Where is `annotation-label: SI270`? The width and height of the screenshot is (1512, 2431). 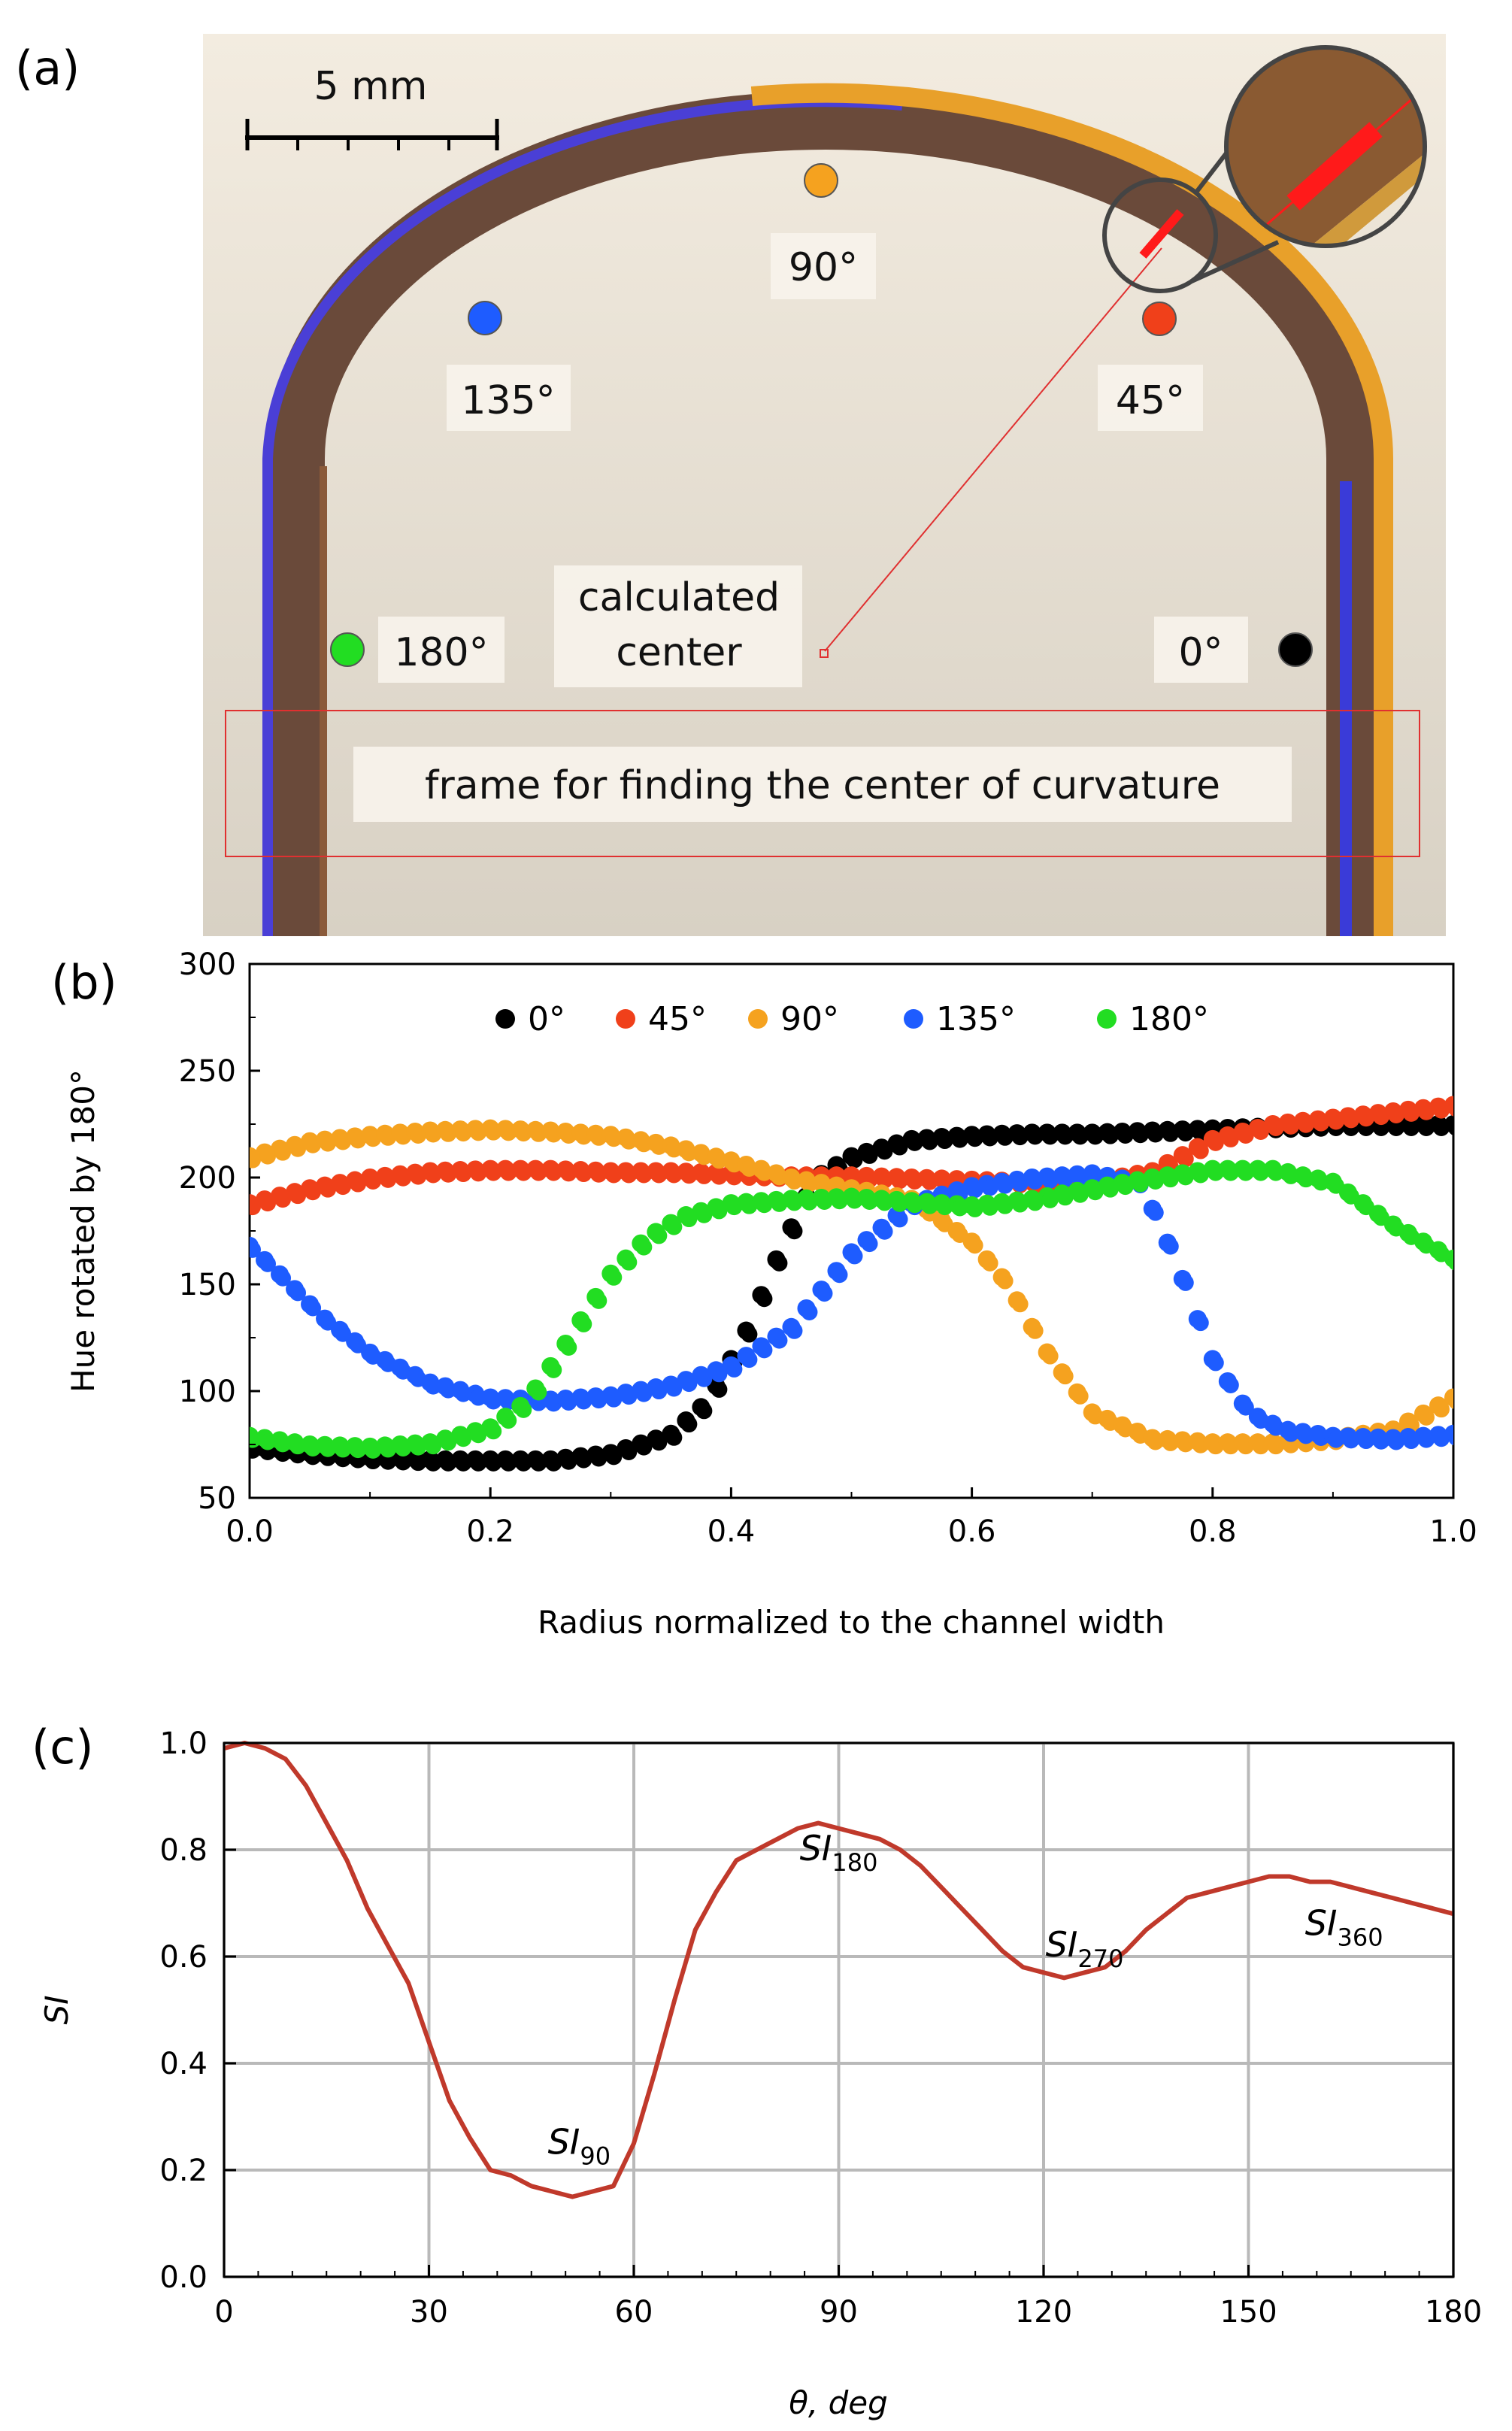 annotation-label: SI270 is located at coordinates (1085, 1948).